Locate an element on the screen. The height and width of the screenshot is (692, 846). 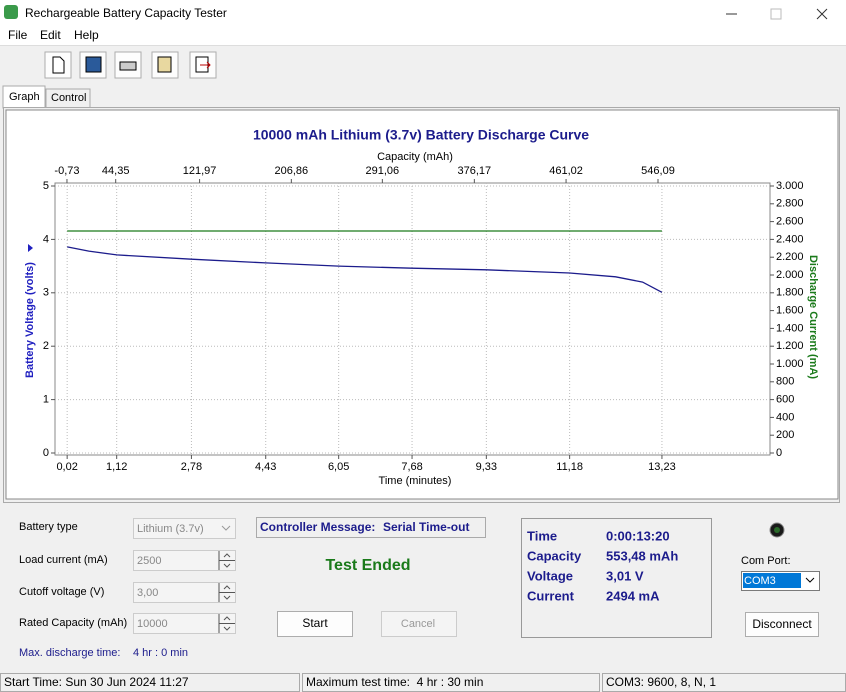
x-tick-label: 11,18 is located at coordinates (569, 467).